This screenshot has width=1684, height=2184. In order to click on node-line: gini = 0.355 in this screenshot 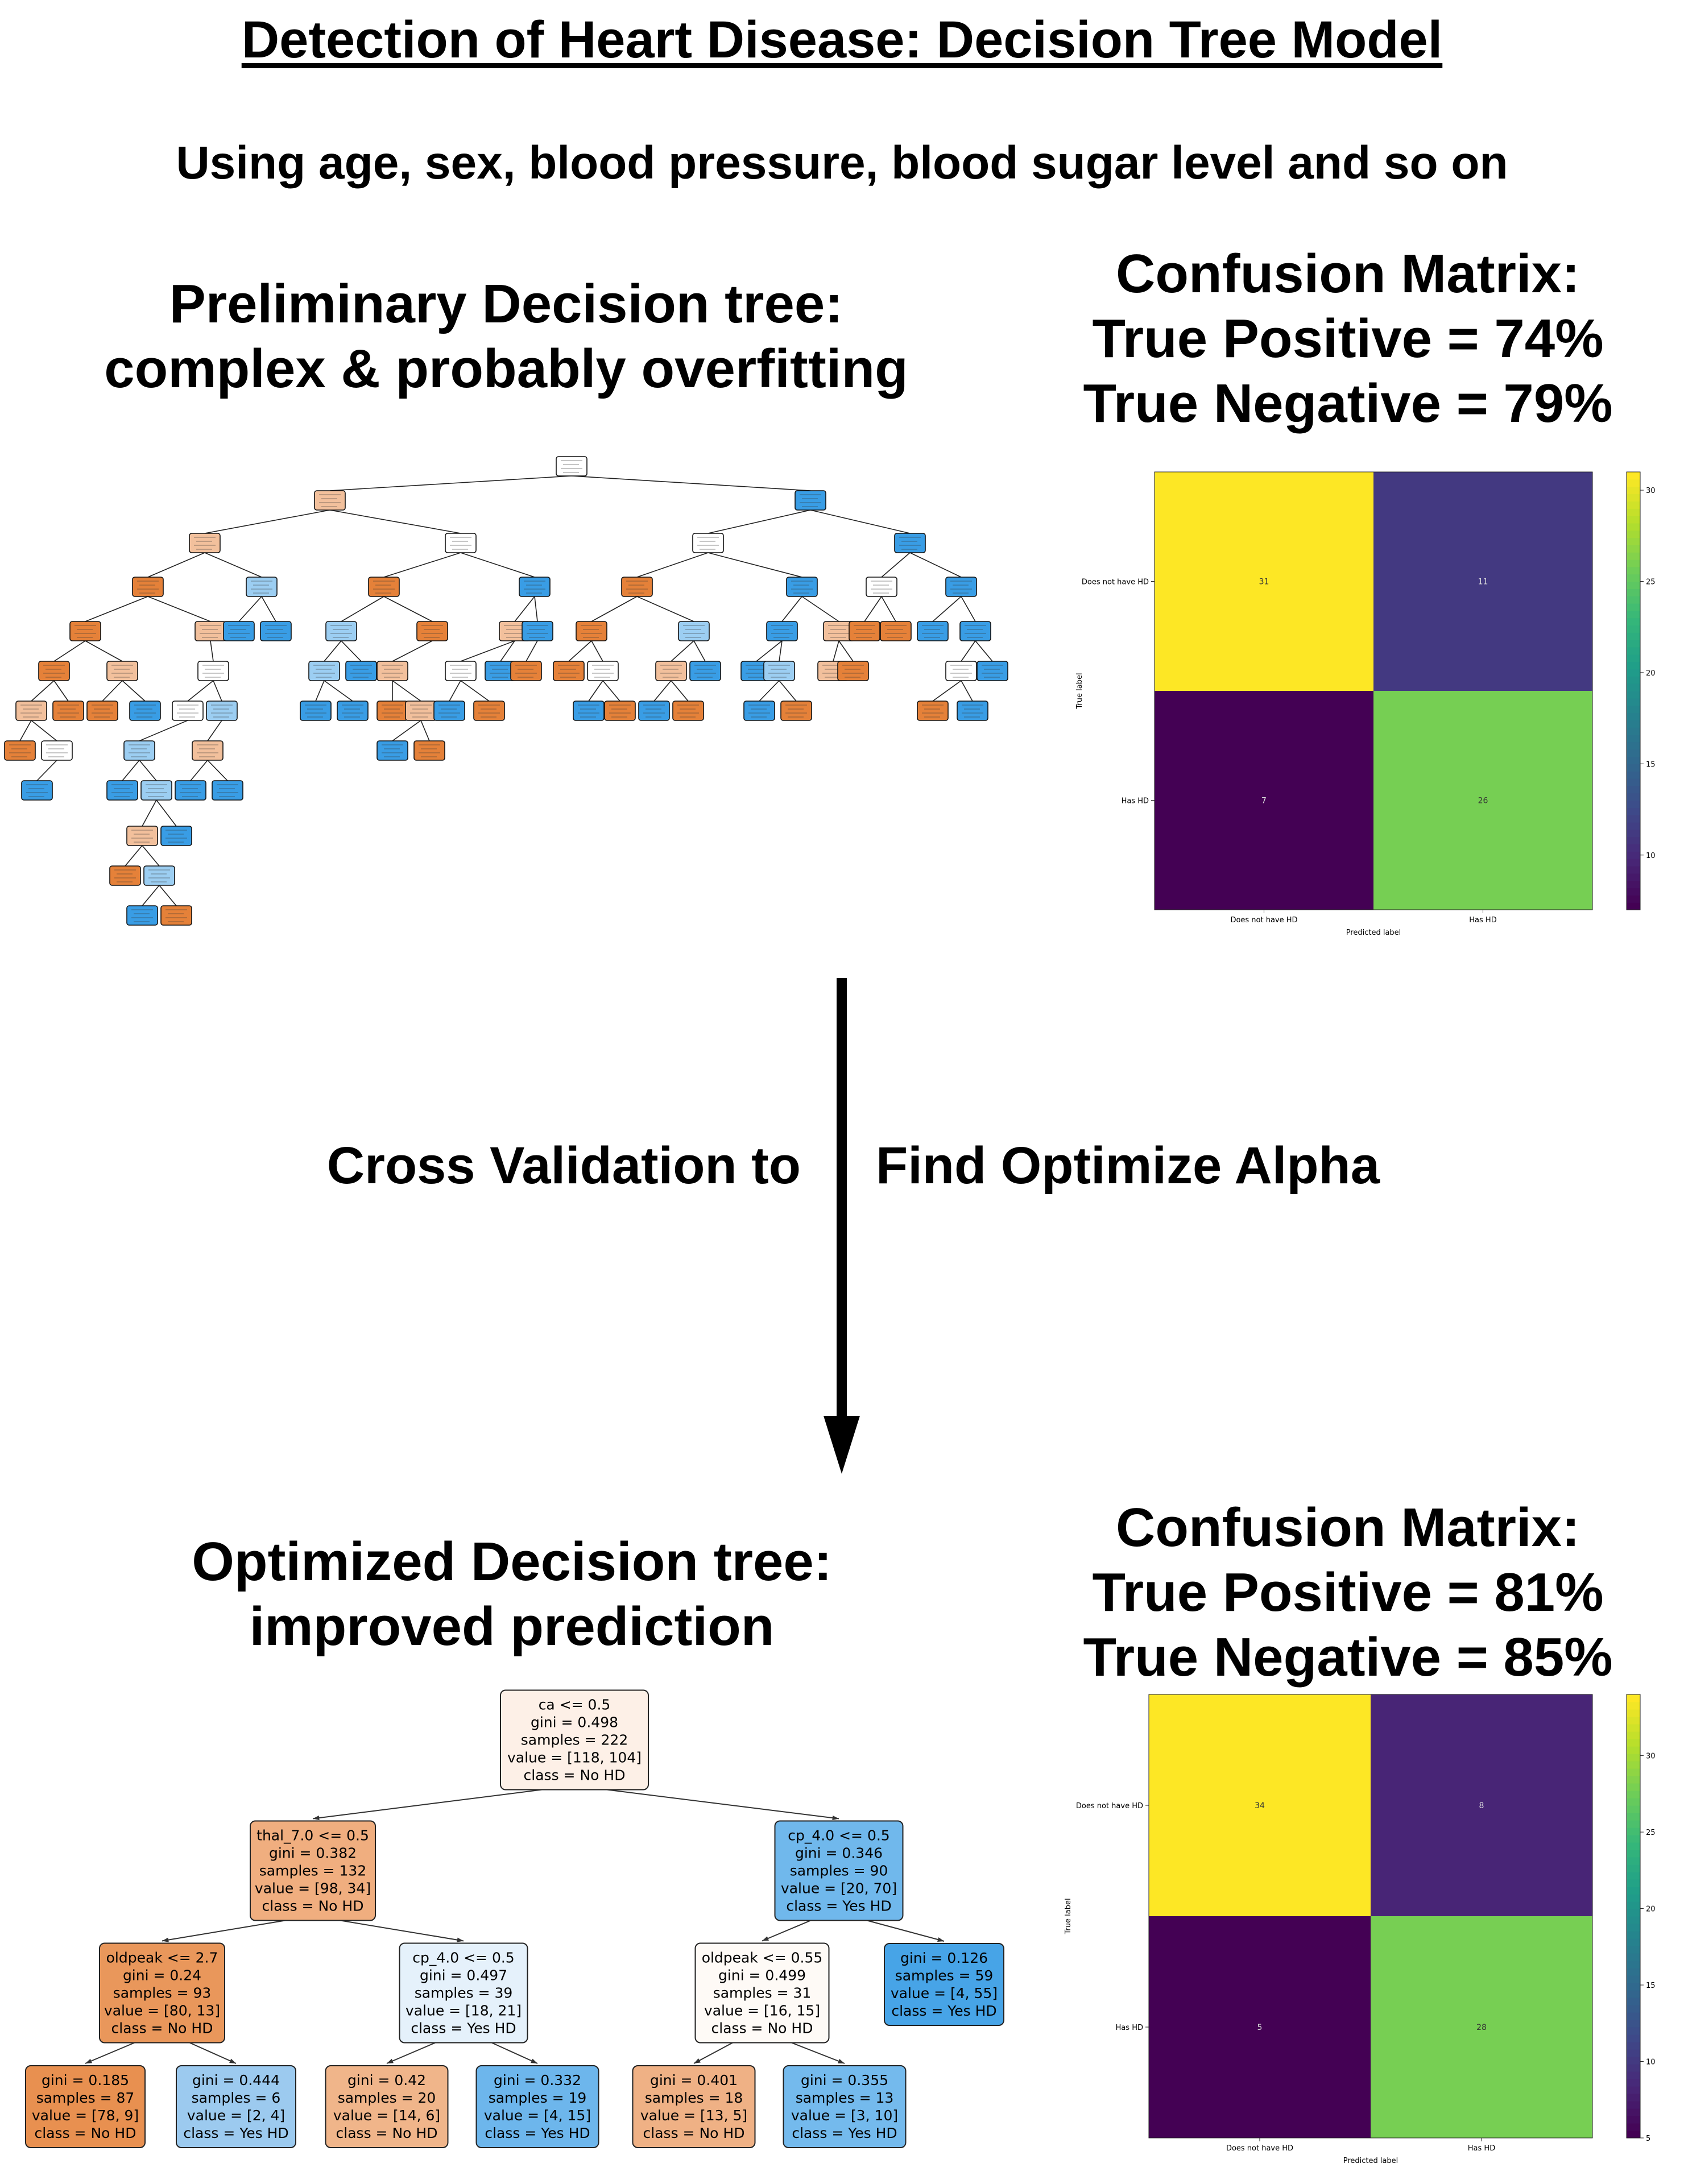, I will do `click(844, 2080)`.